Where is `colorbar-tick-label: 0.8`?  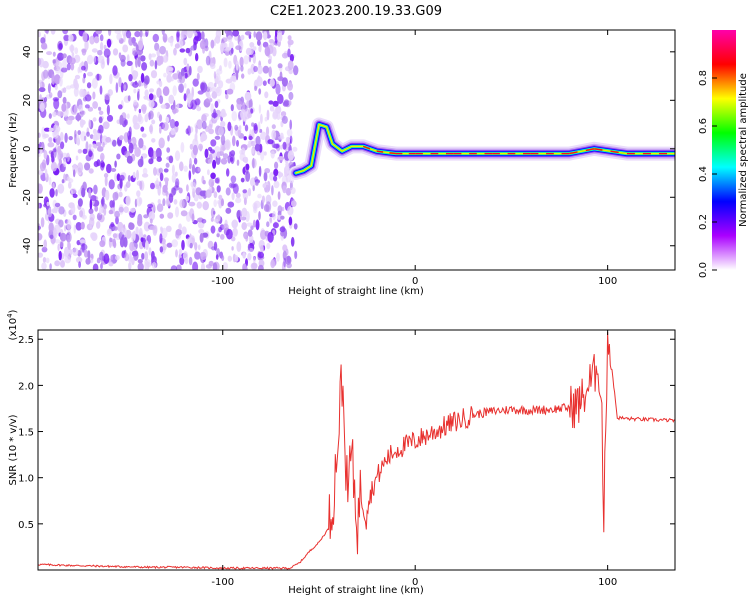
colorbar-tick-label: 0.8 is located at coordinates (703, 78).